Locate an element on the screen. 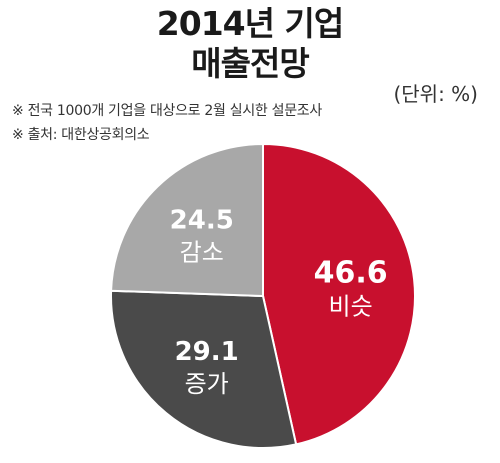 This screenshot has width=500, height=463. slice-category-label: 비슷 is located at coordinates (351, 306).